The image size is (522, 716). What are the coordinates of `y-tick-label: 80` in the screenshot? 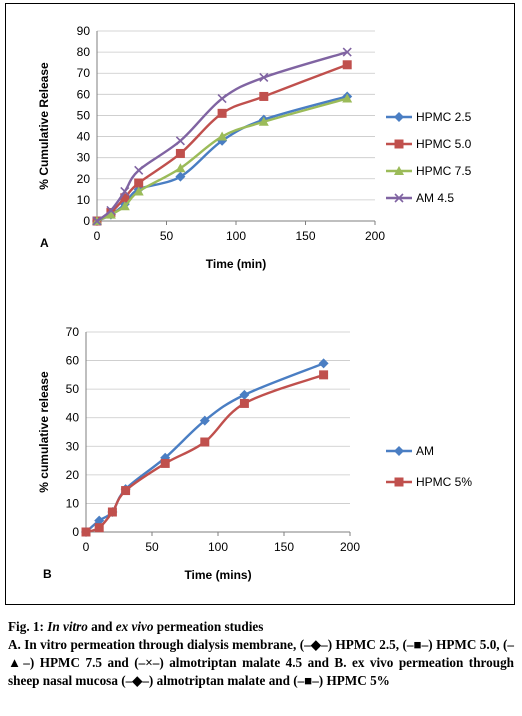 It's located at (84, 52).